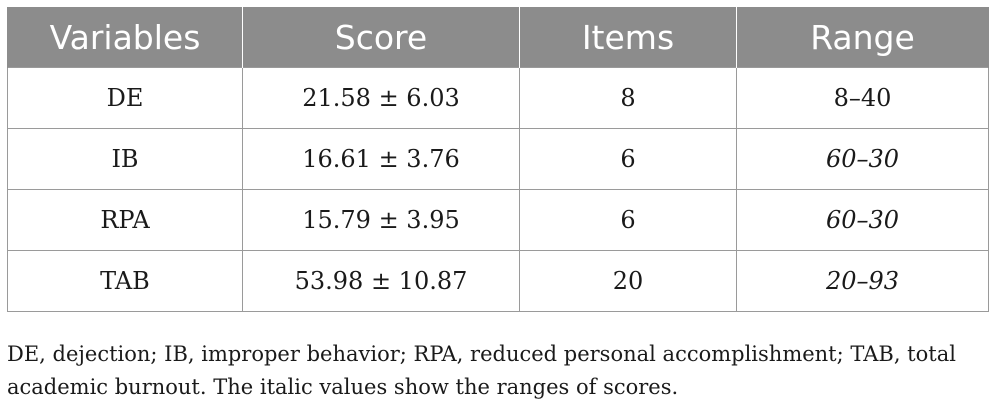  What do you see at coordinates (125, 98) in the screenshot?
I see `cell-variable: DE` at bounding box center [125, 98].